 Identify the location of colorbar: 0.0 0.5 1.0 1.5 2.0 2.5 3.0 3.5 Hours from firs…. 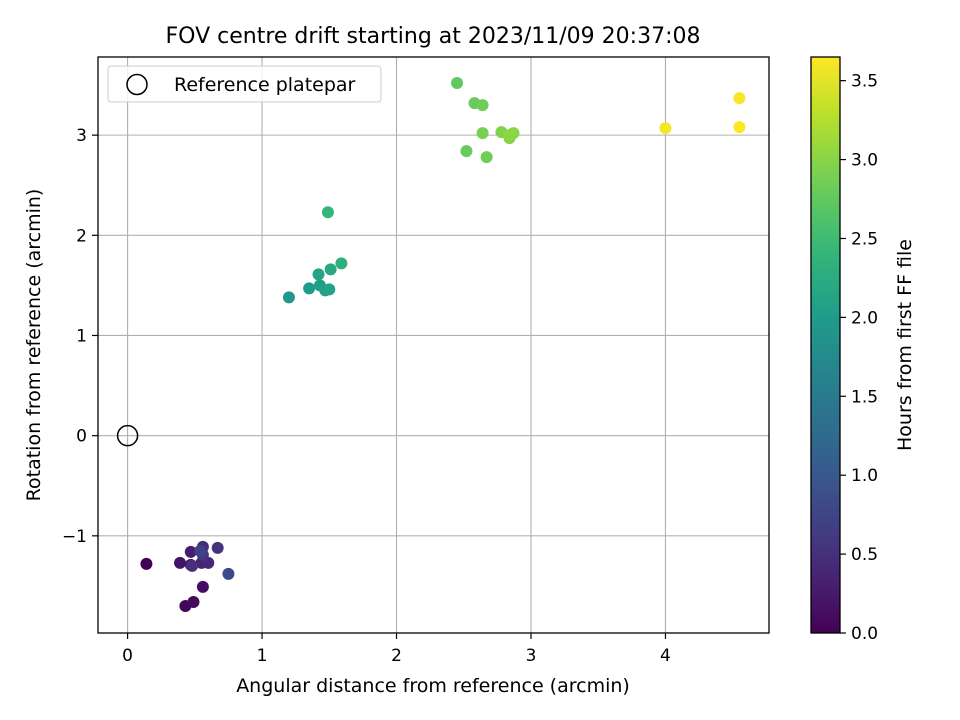
(863, 350).